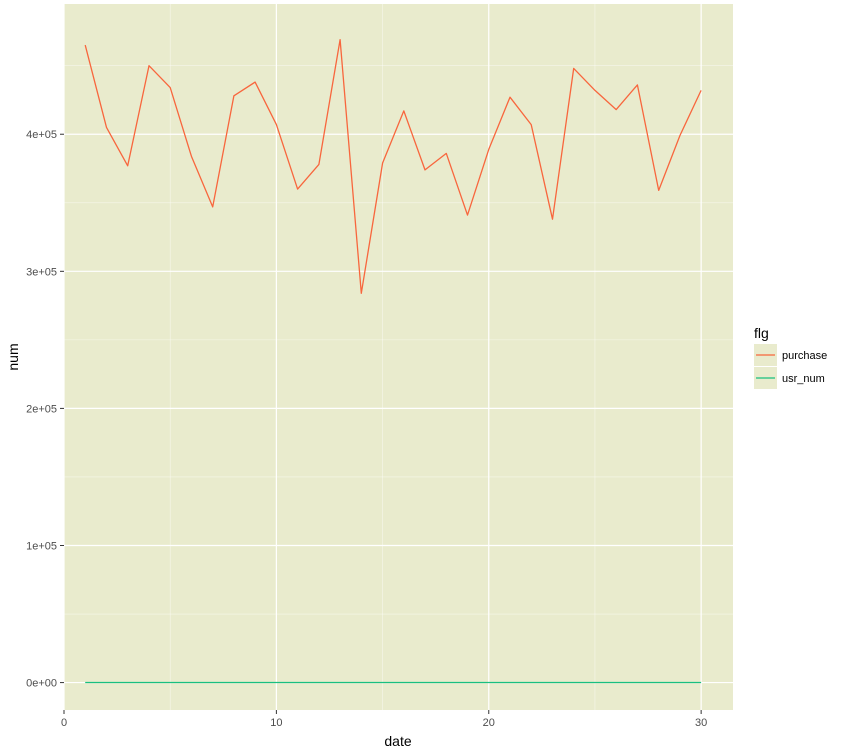  What do you see at coordinates (41, 684) in the screenshot?
I see `y-tick-label: 0e+00` at bounding box center [41, 684].